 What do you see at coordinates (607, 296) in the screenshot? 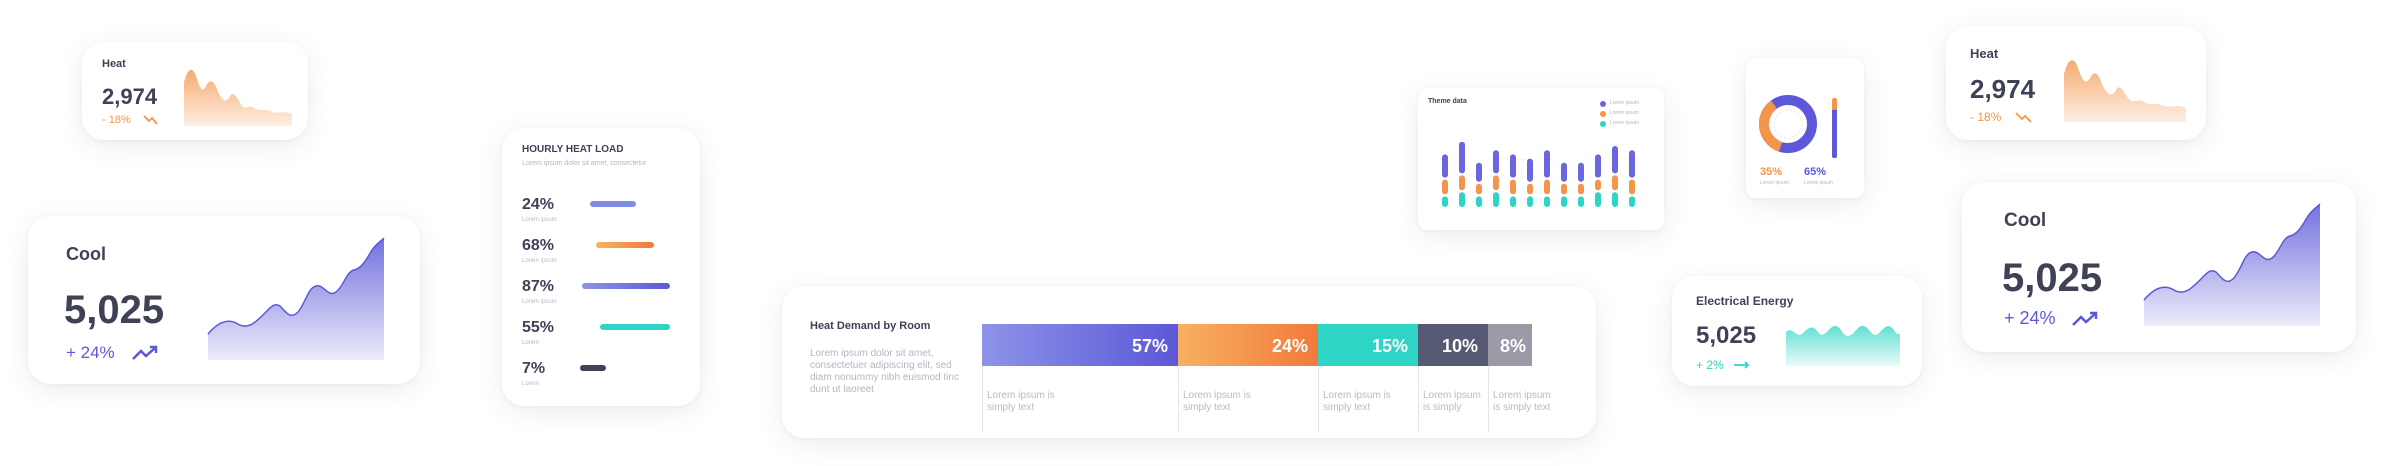
I see `hourly-row: 87% Lorem ipsum` at bounding box center [607, 296].